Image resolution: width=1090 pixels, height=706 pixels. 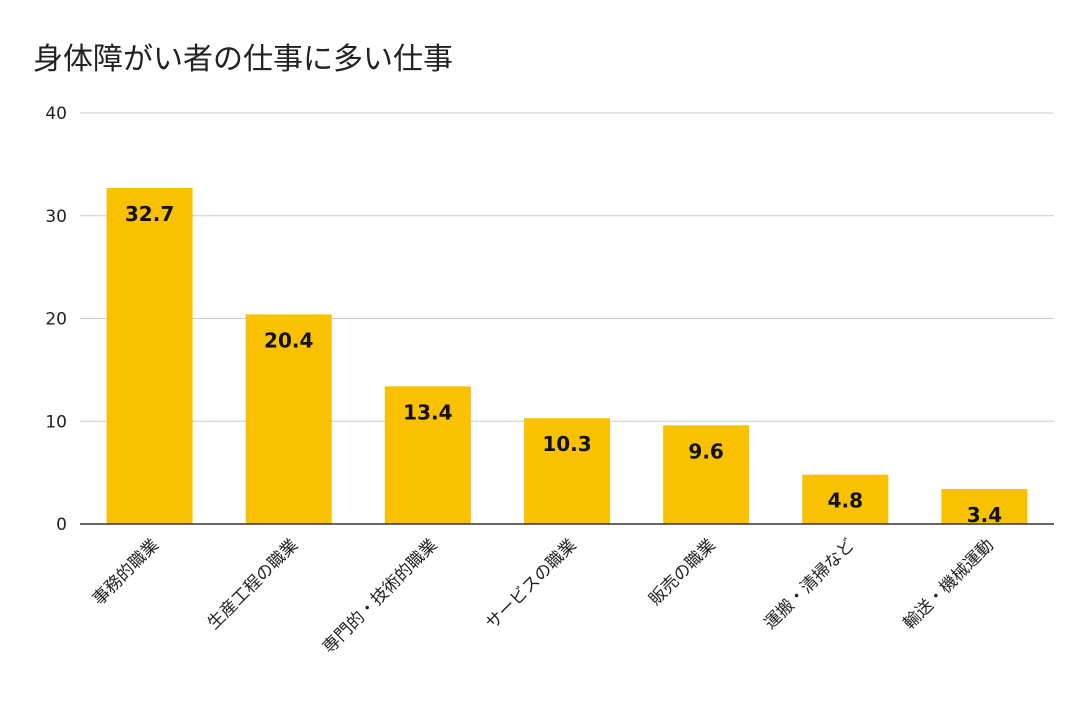 What do you see at coordinates (253, 584) in the screenshot?
I see `x-tick-label: 生産工程の職業` at bounding box center [253, 584].